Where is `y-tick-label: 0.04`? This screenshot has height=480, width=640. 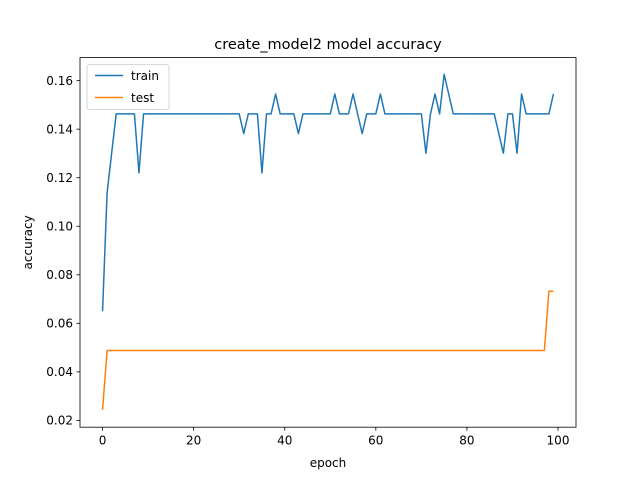 y-tick-label: 0.04 is located at coordinates (59, 372).